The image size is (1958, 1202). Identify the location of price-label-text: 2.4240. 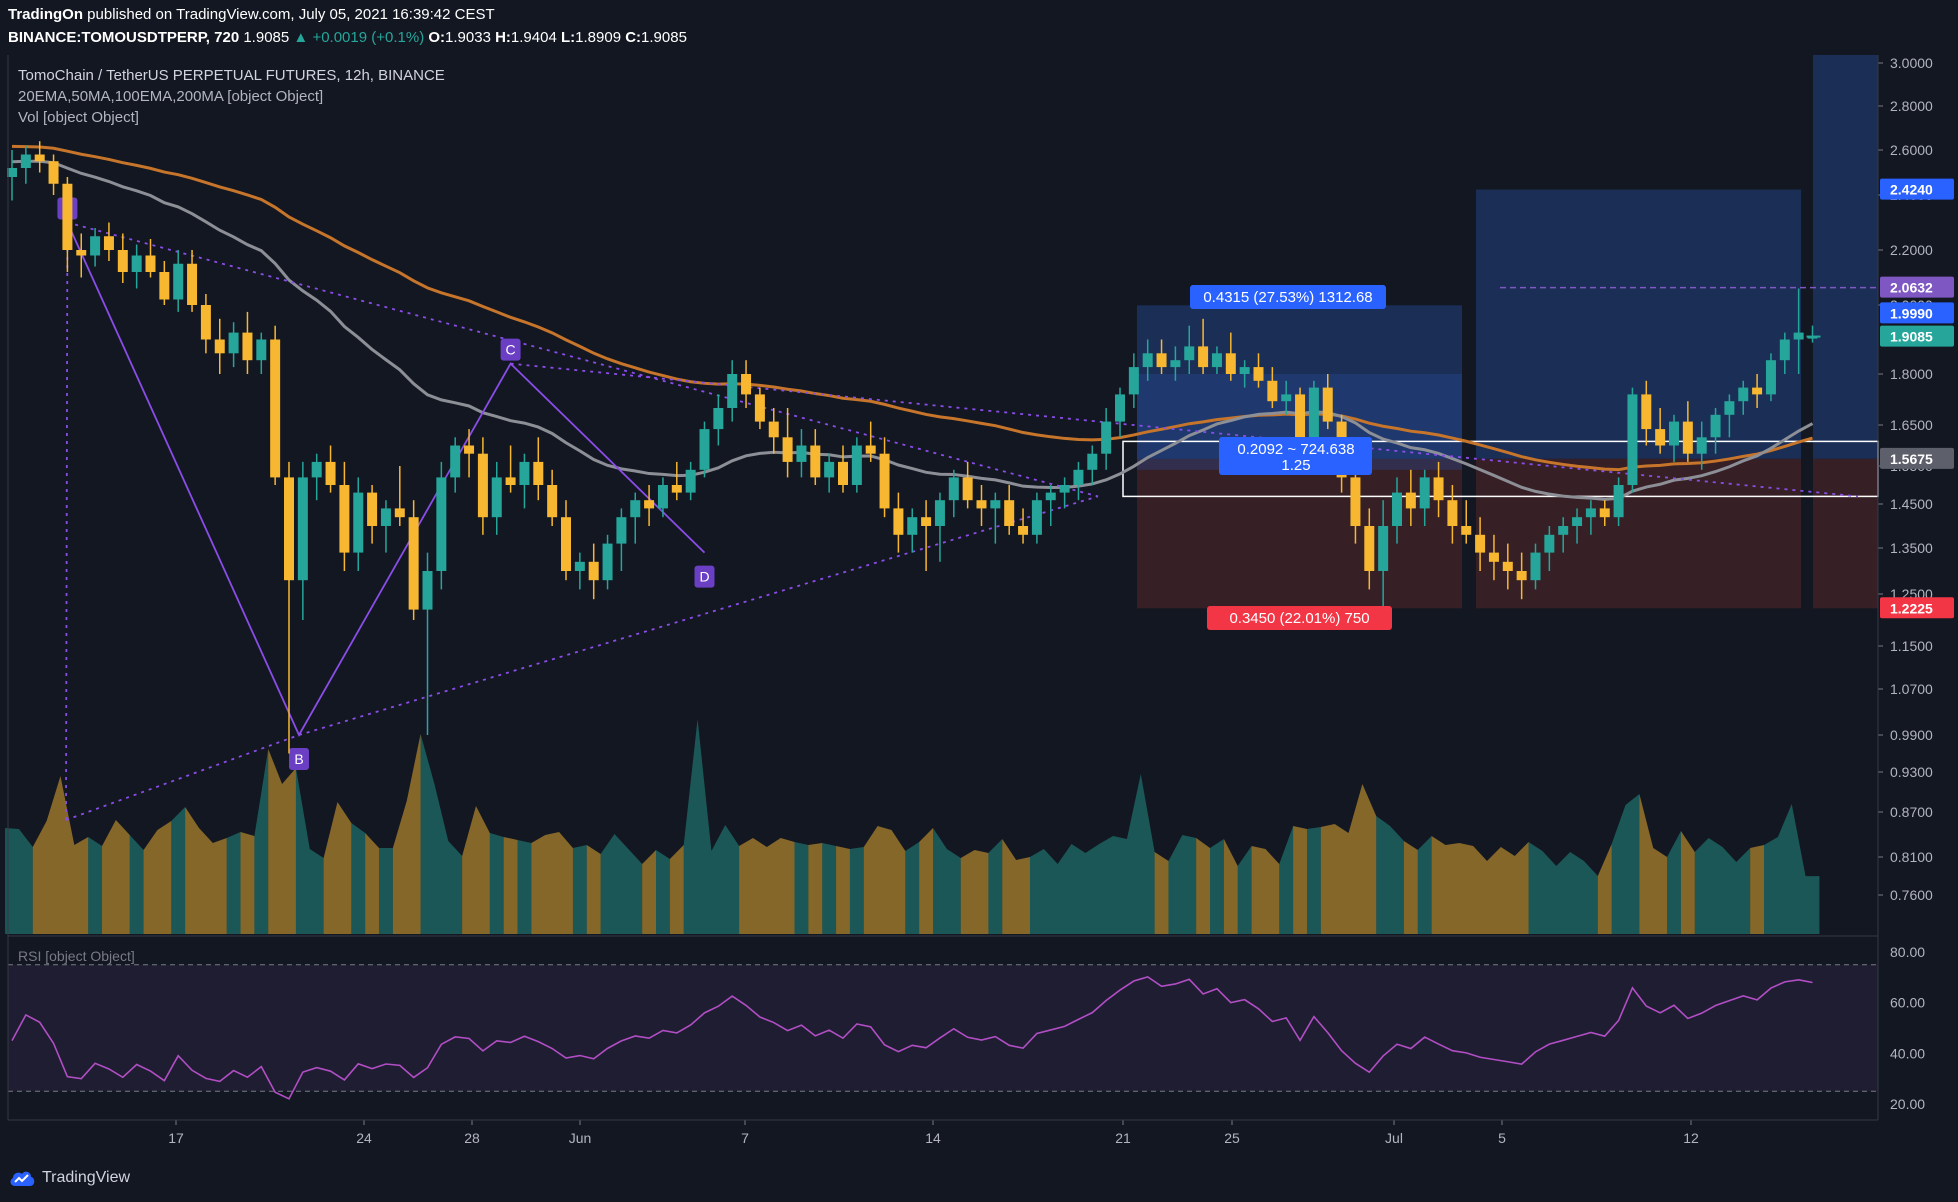
(1911, 190).